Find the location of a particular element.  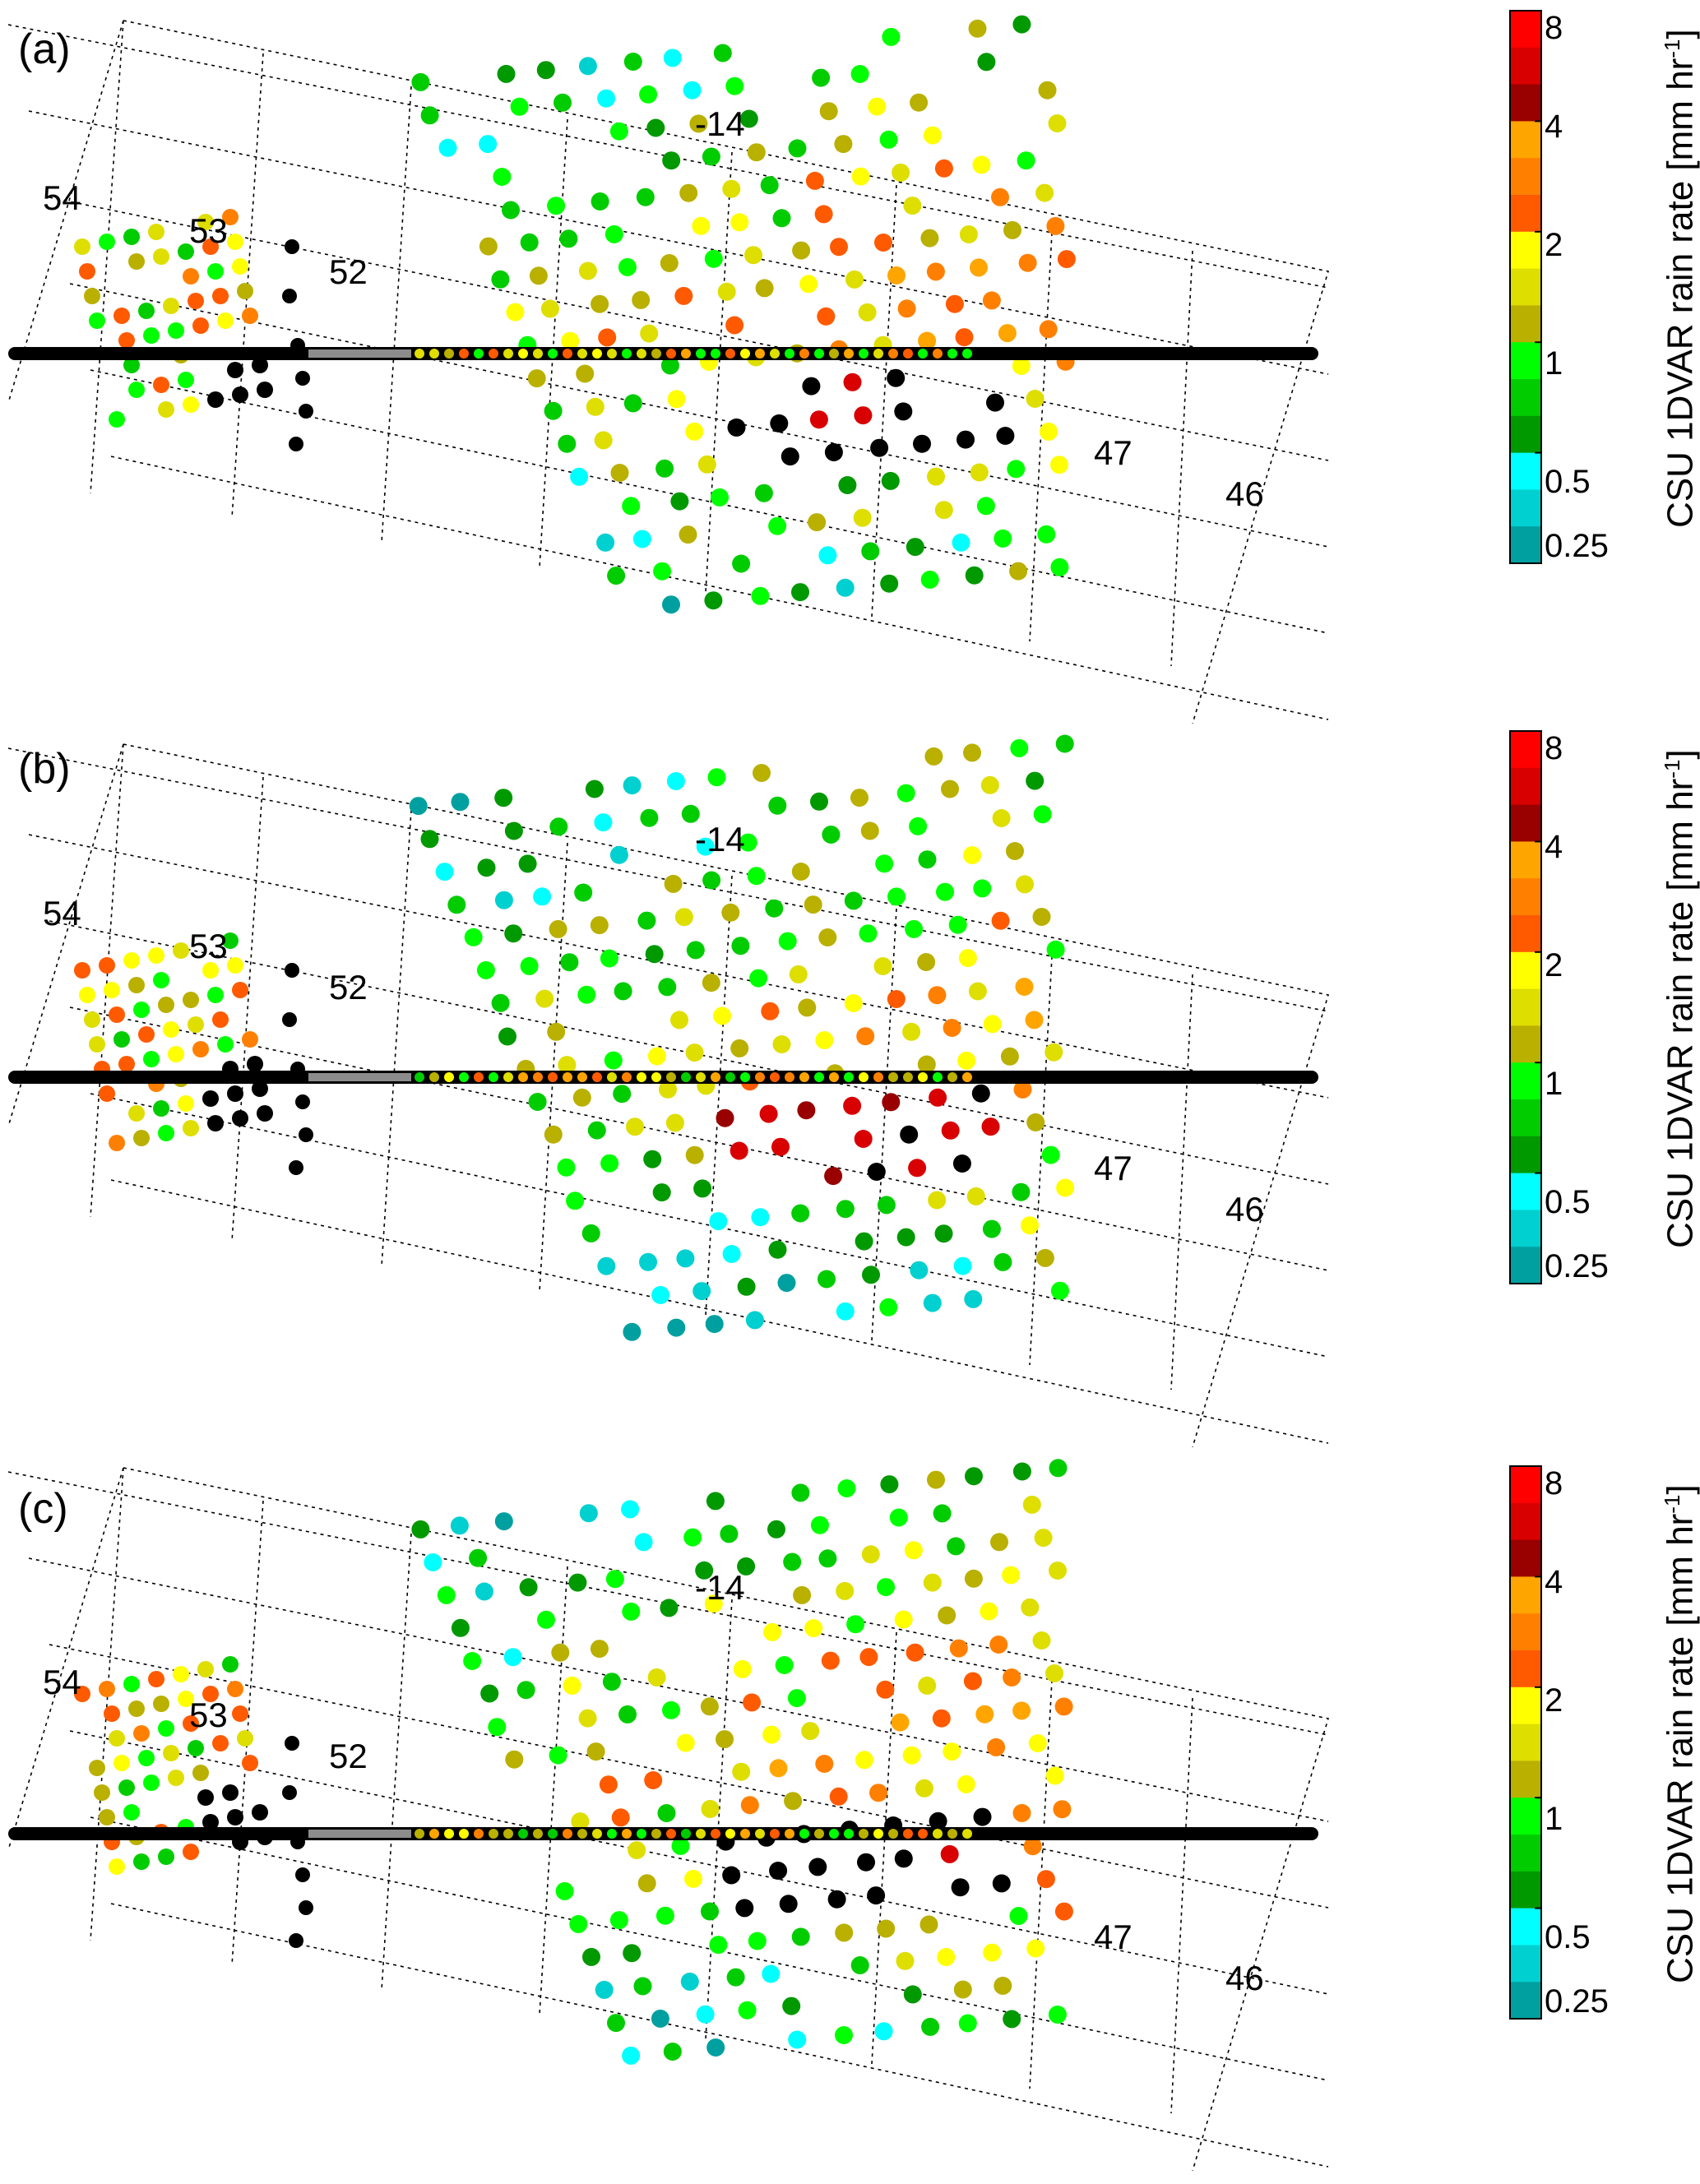

panel-label: (a) is located at coordinates (44, 49).